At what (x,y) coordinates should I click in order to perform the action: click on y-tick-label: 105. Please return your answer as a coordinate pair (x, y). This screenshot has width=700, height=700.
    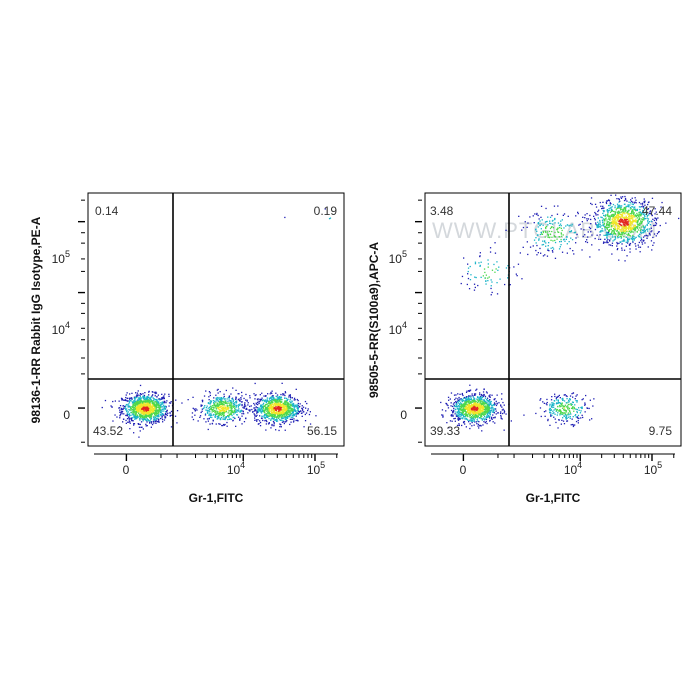
    Looking at the image, I should click on (61, 257).